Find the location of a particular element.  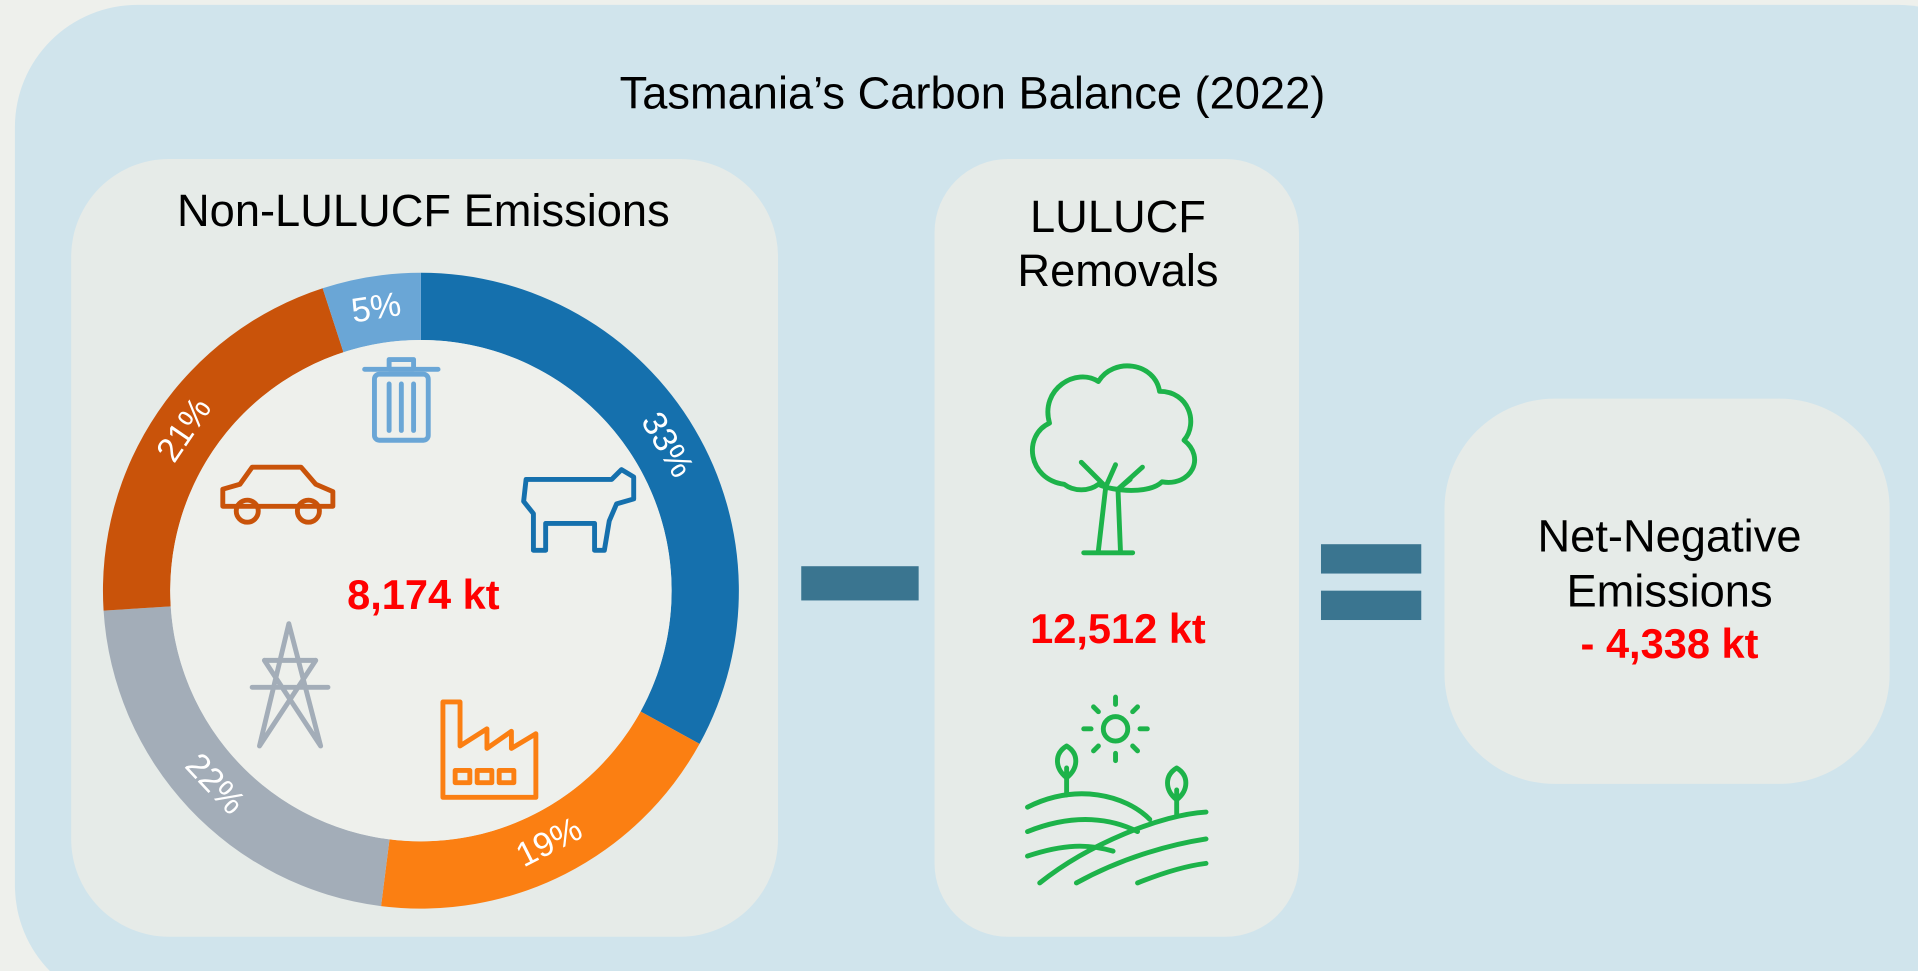

net-total: - 4,338 kt is located at coordinates (1670, 643).